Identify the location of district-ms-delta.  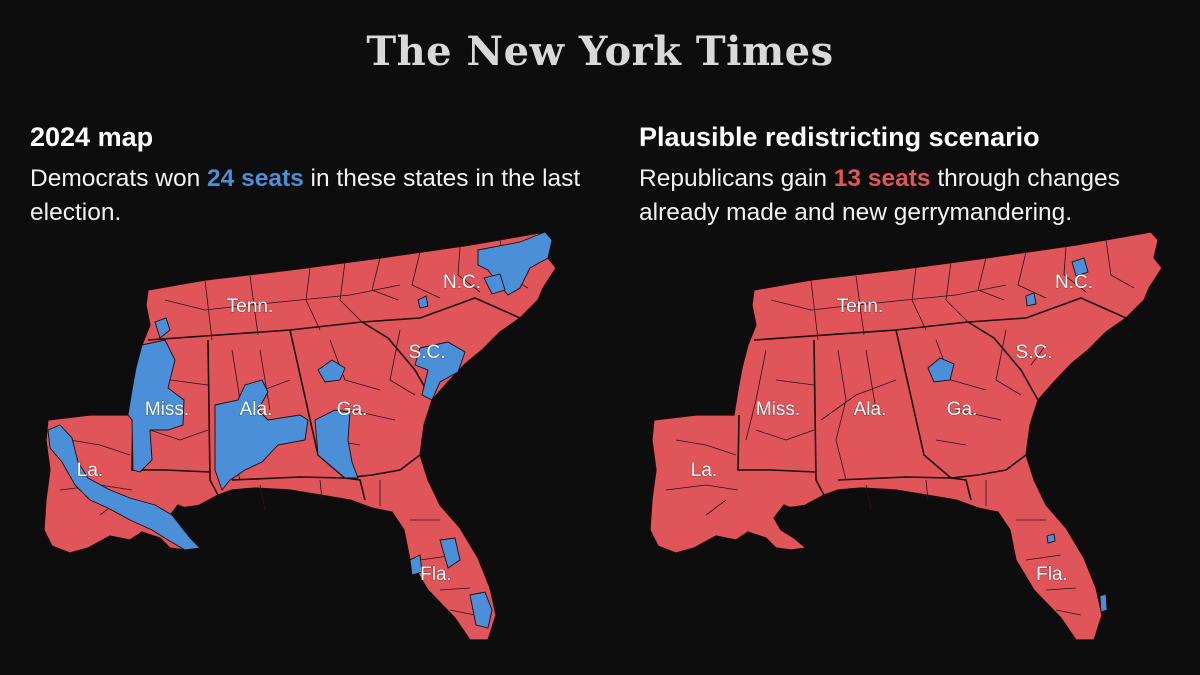
(156, 406).